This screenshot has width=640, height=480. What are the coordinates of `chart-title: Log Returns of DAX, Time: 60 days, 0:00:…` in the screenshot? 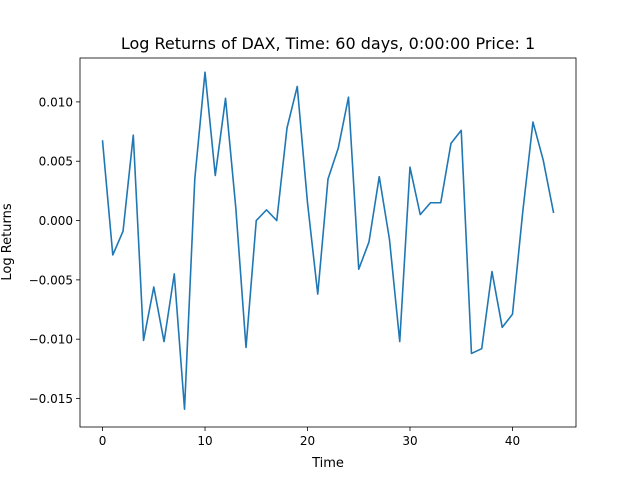 It's located at (328, 43).